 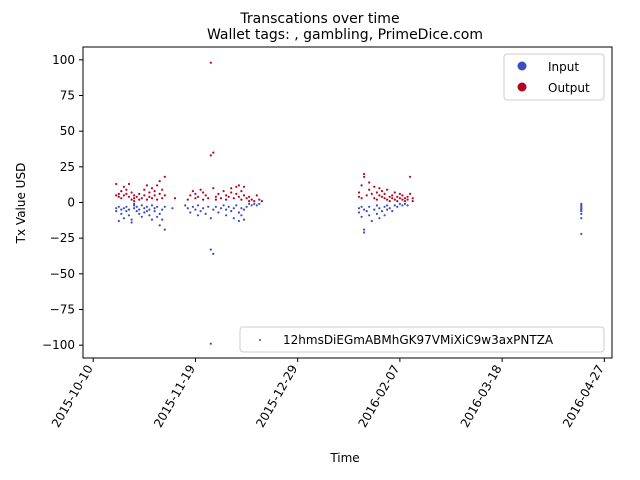 What do you see at coordinates (554, 77) in the screenshot?
I see `series-legend: Input Output` at bounding box center [554, 77].